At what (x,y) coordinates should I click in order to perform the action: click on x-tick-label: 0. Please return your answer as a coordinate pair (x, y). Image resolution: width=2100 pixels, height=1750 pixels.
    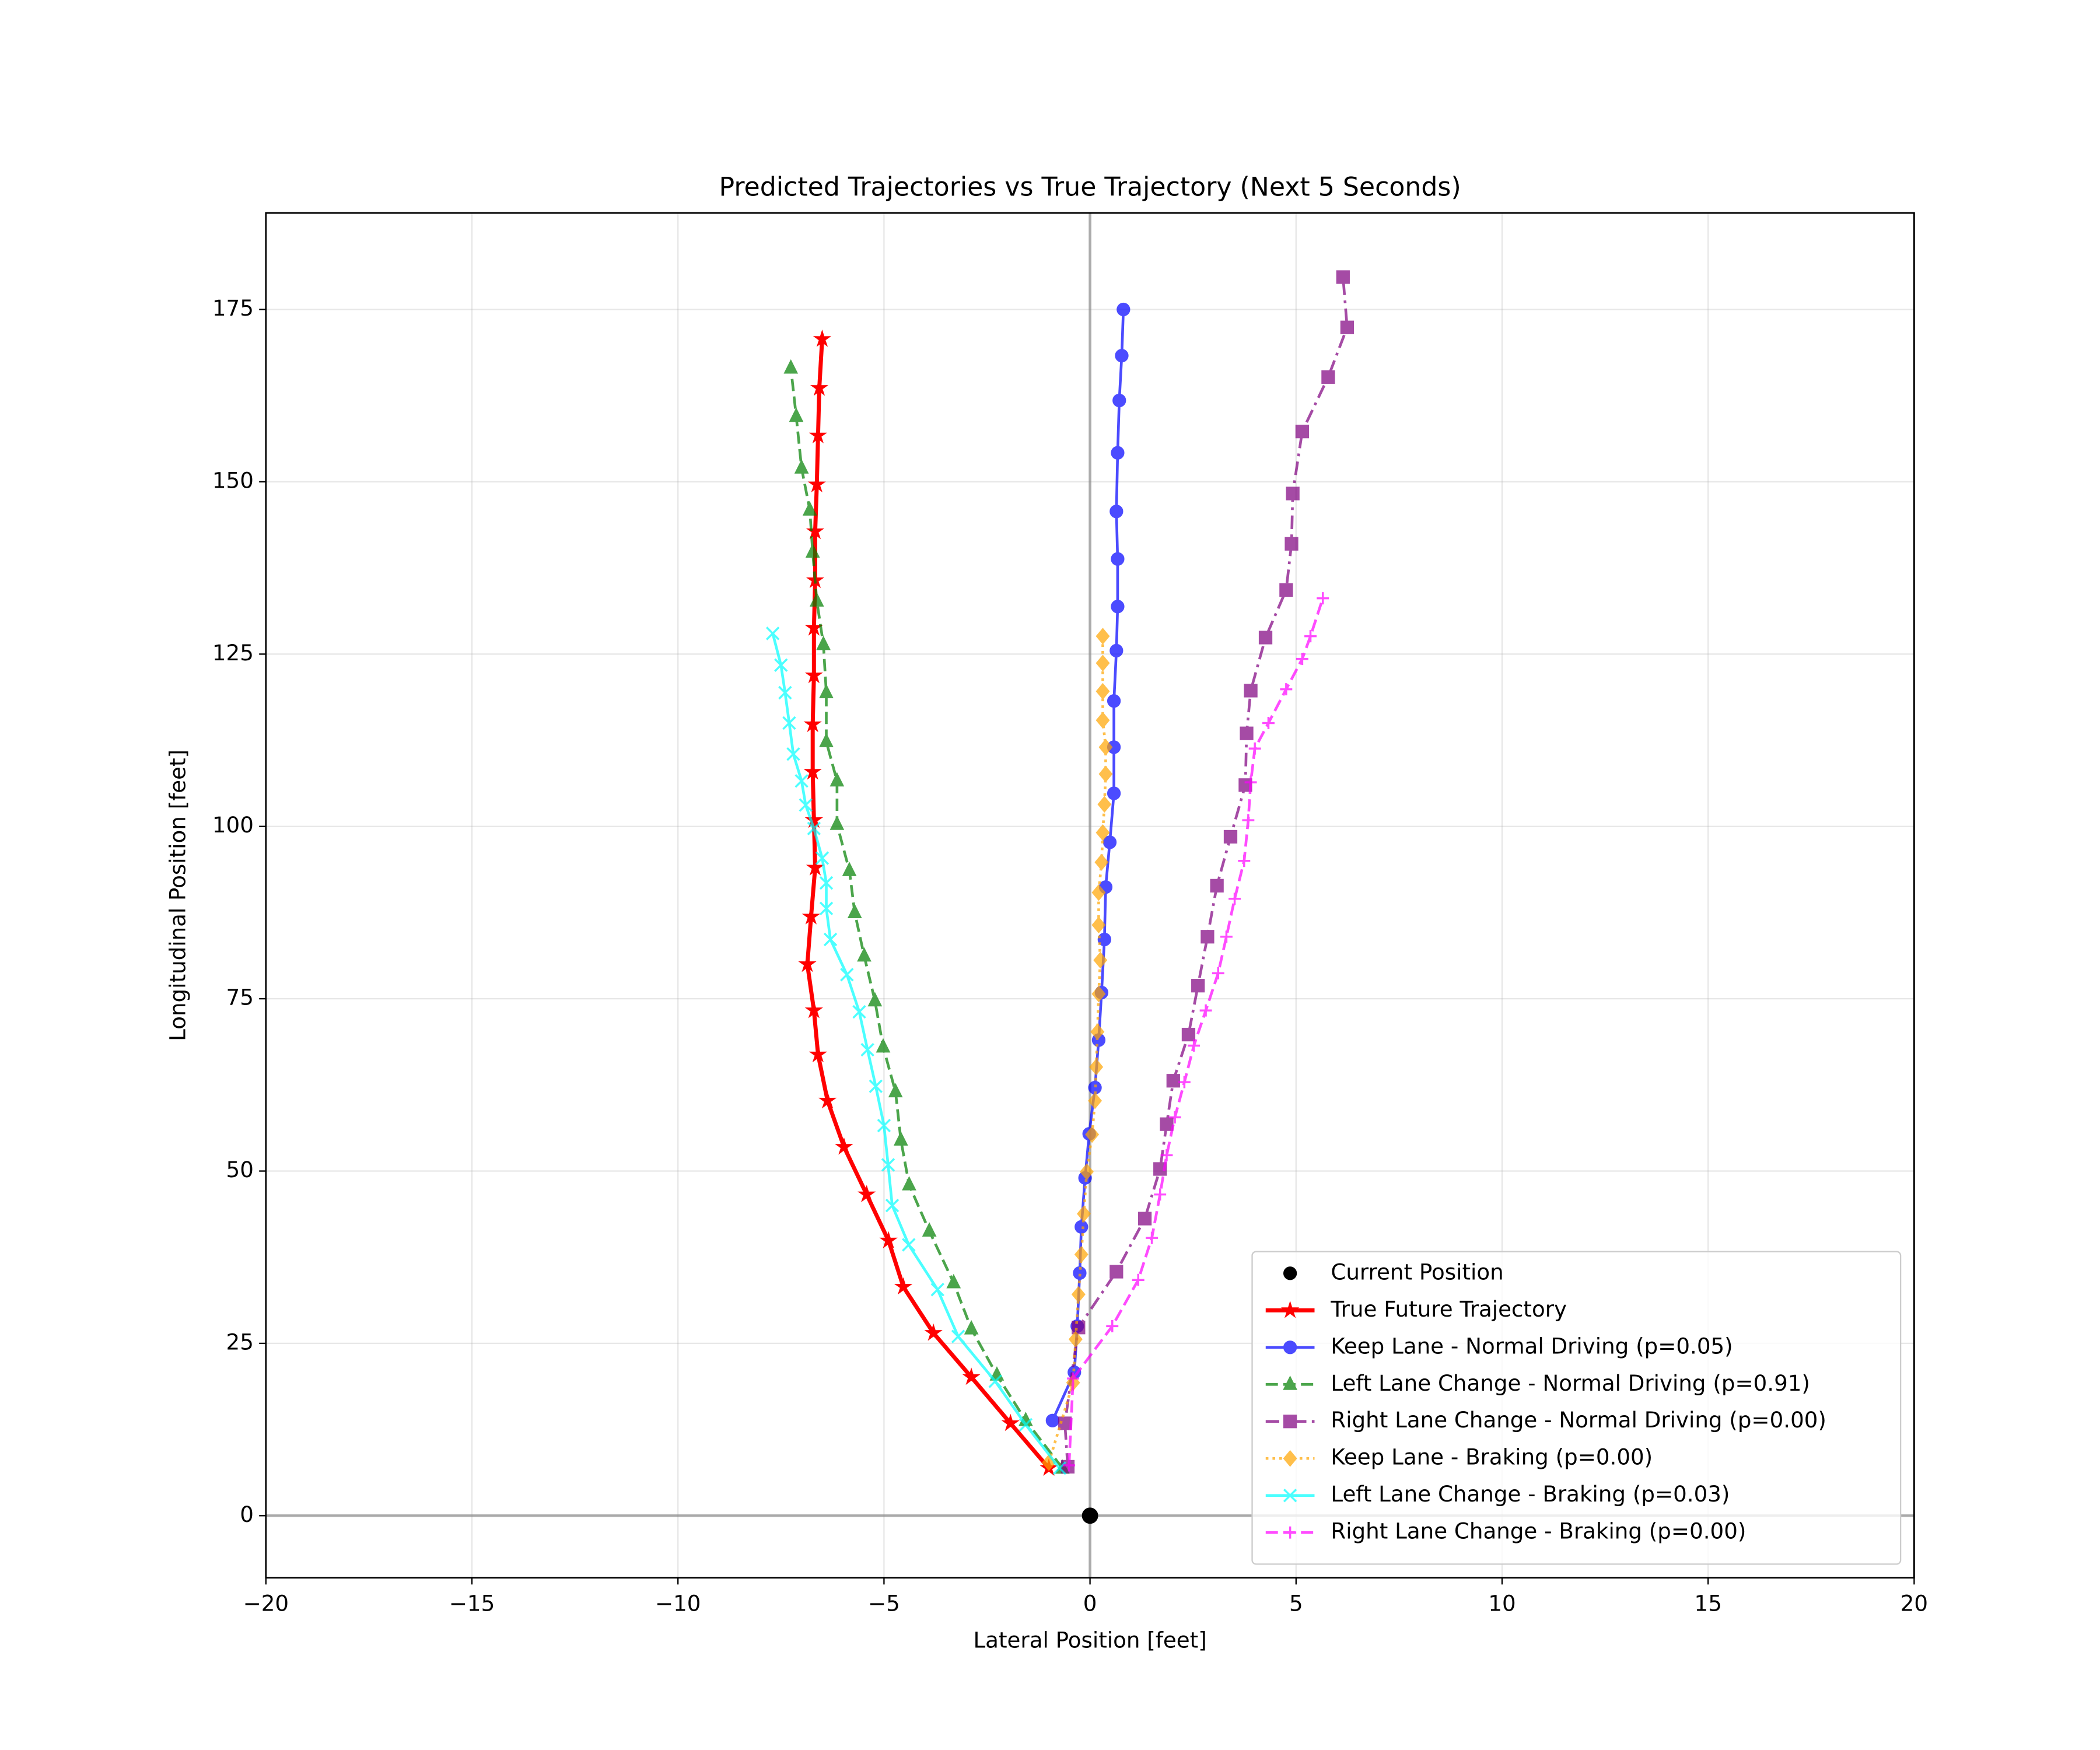
    Looking at the image, I should click on (1090, 1603).